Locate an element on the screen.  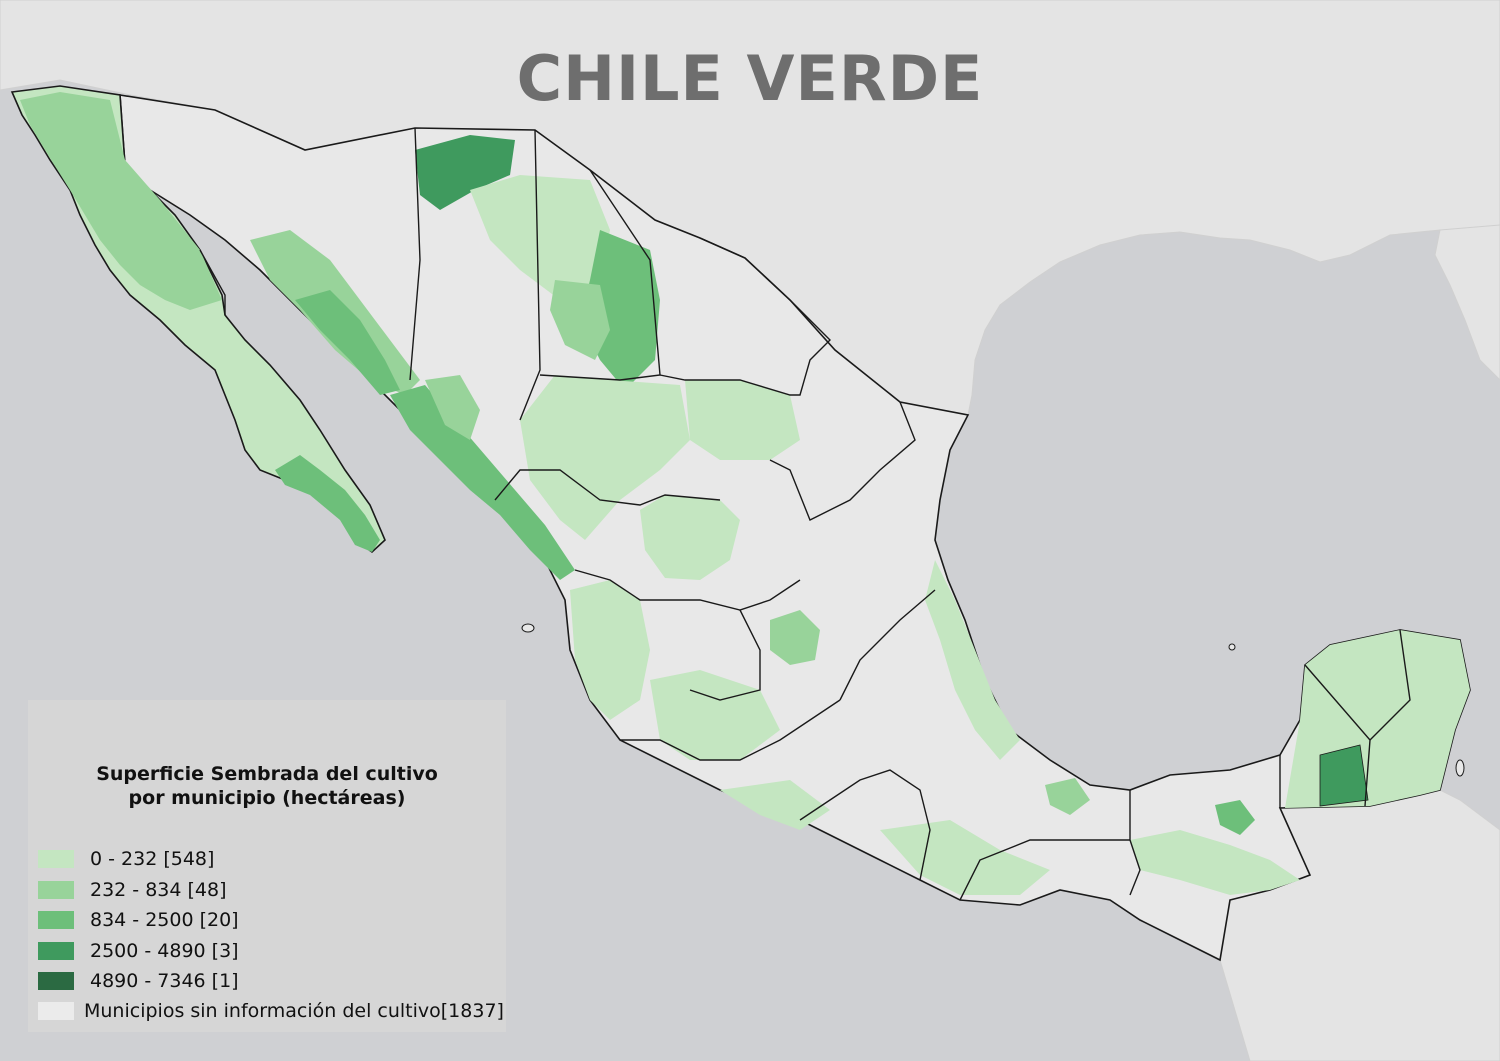
region-sonora-coast is located at coordinates (347, 342).